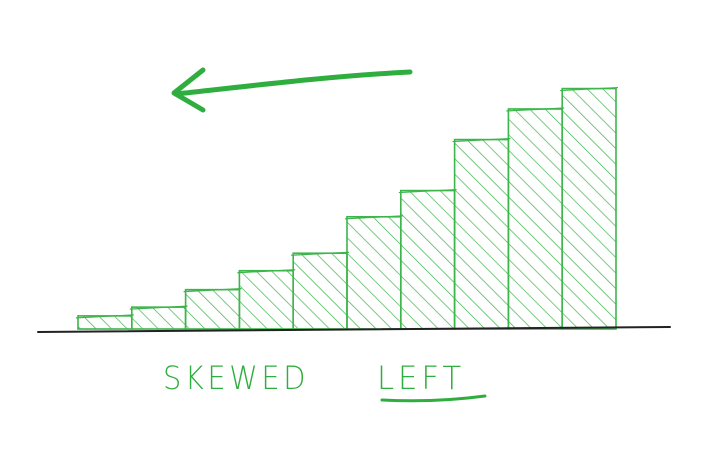 The height and width of the screenshot is (454, 723). Describe the element at coordinates (293, 83) in the screenshot. I see `arrow-shaft` at that location.